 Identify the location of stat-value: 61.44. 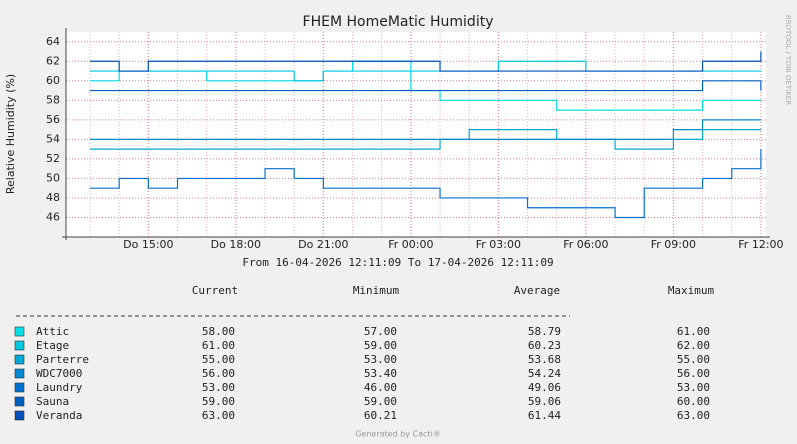
(544, 415).